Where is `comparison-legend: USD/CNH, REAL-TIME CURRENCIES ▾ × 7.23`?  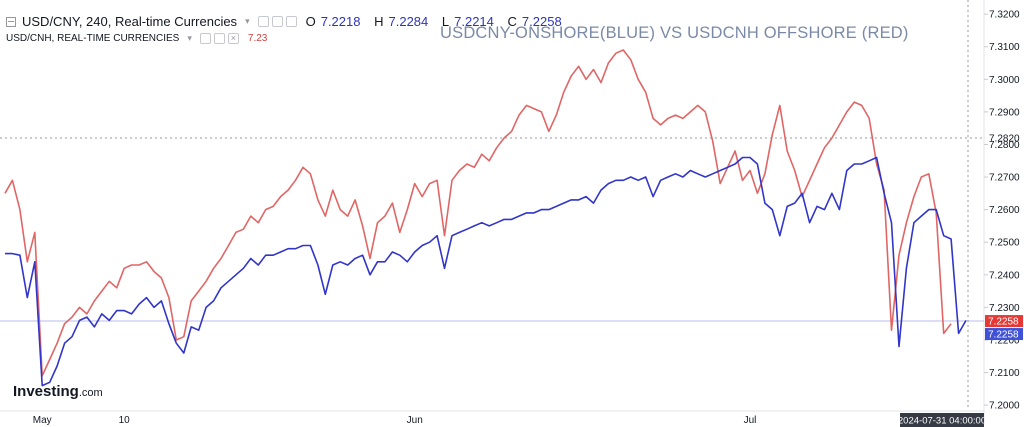 comparison-legend: USD/CNH, REAL-TIME CURRENCIES ▾ × 7.23 is located at coordinates (136, 38).